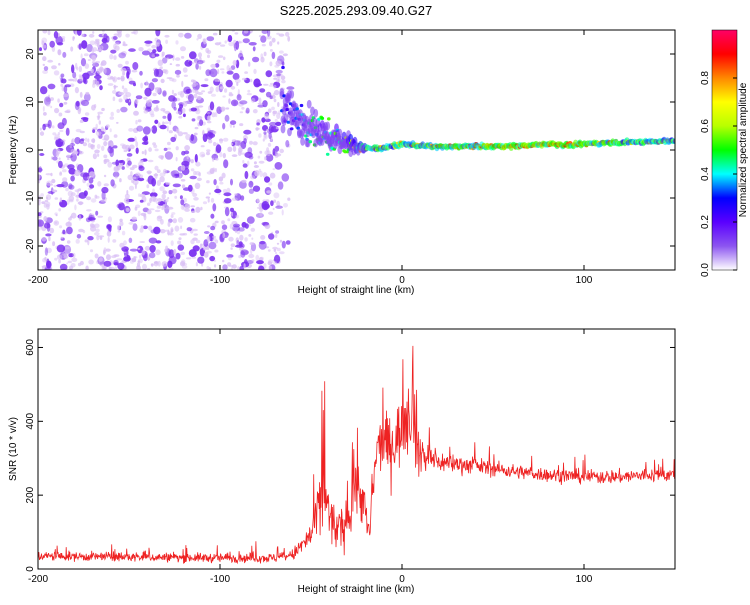 The width and height of the screenshot is (750, 605). I want to click on spectrogram-y-tick-label: 0, so click(30, 150).